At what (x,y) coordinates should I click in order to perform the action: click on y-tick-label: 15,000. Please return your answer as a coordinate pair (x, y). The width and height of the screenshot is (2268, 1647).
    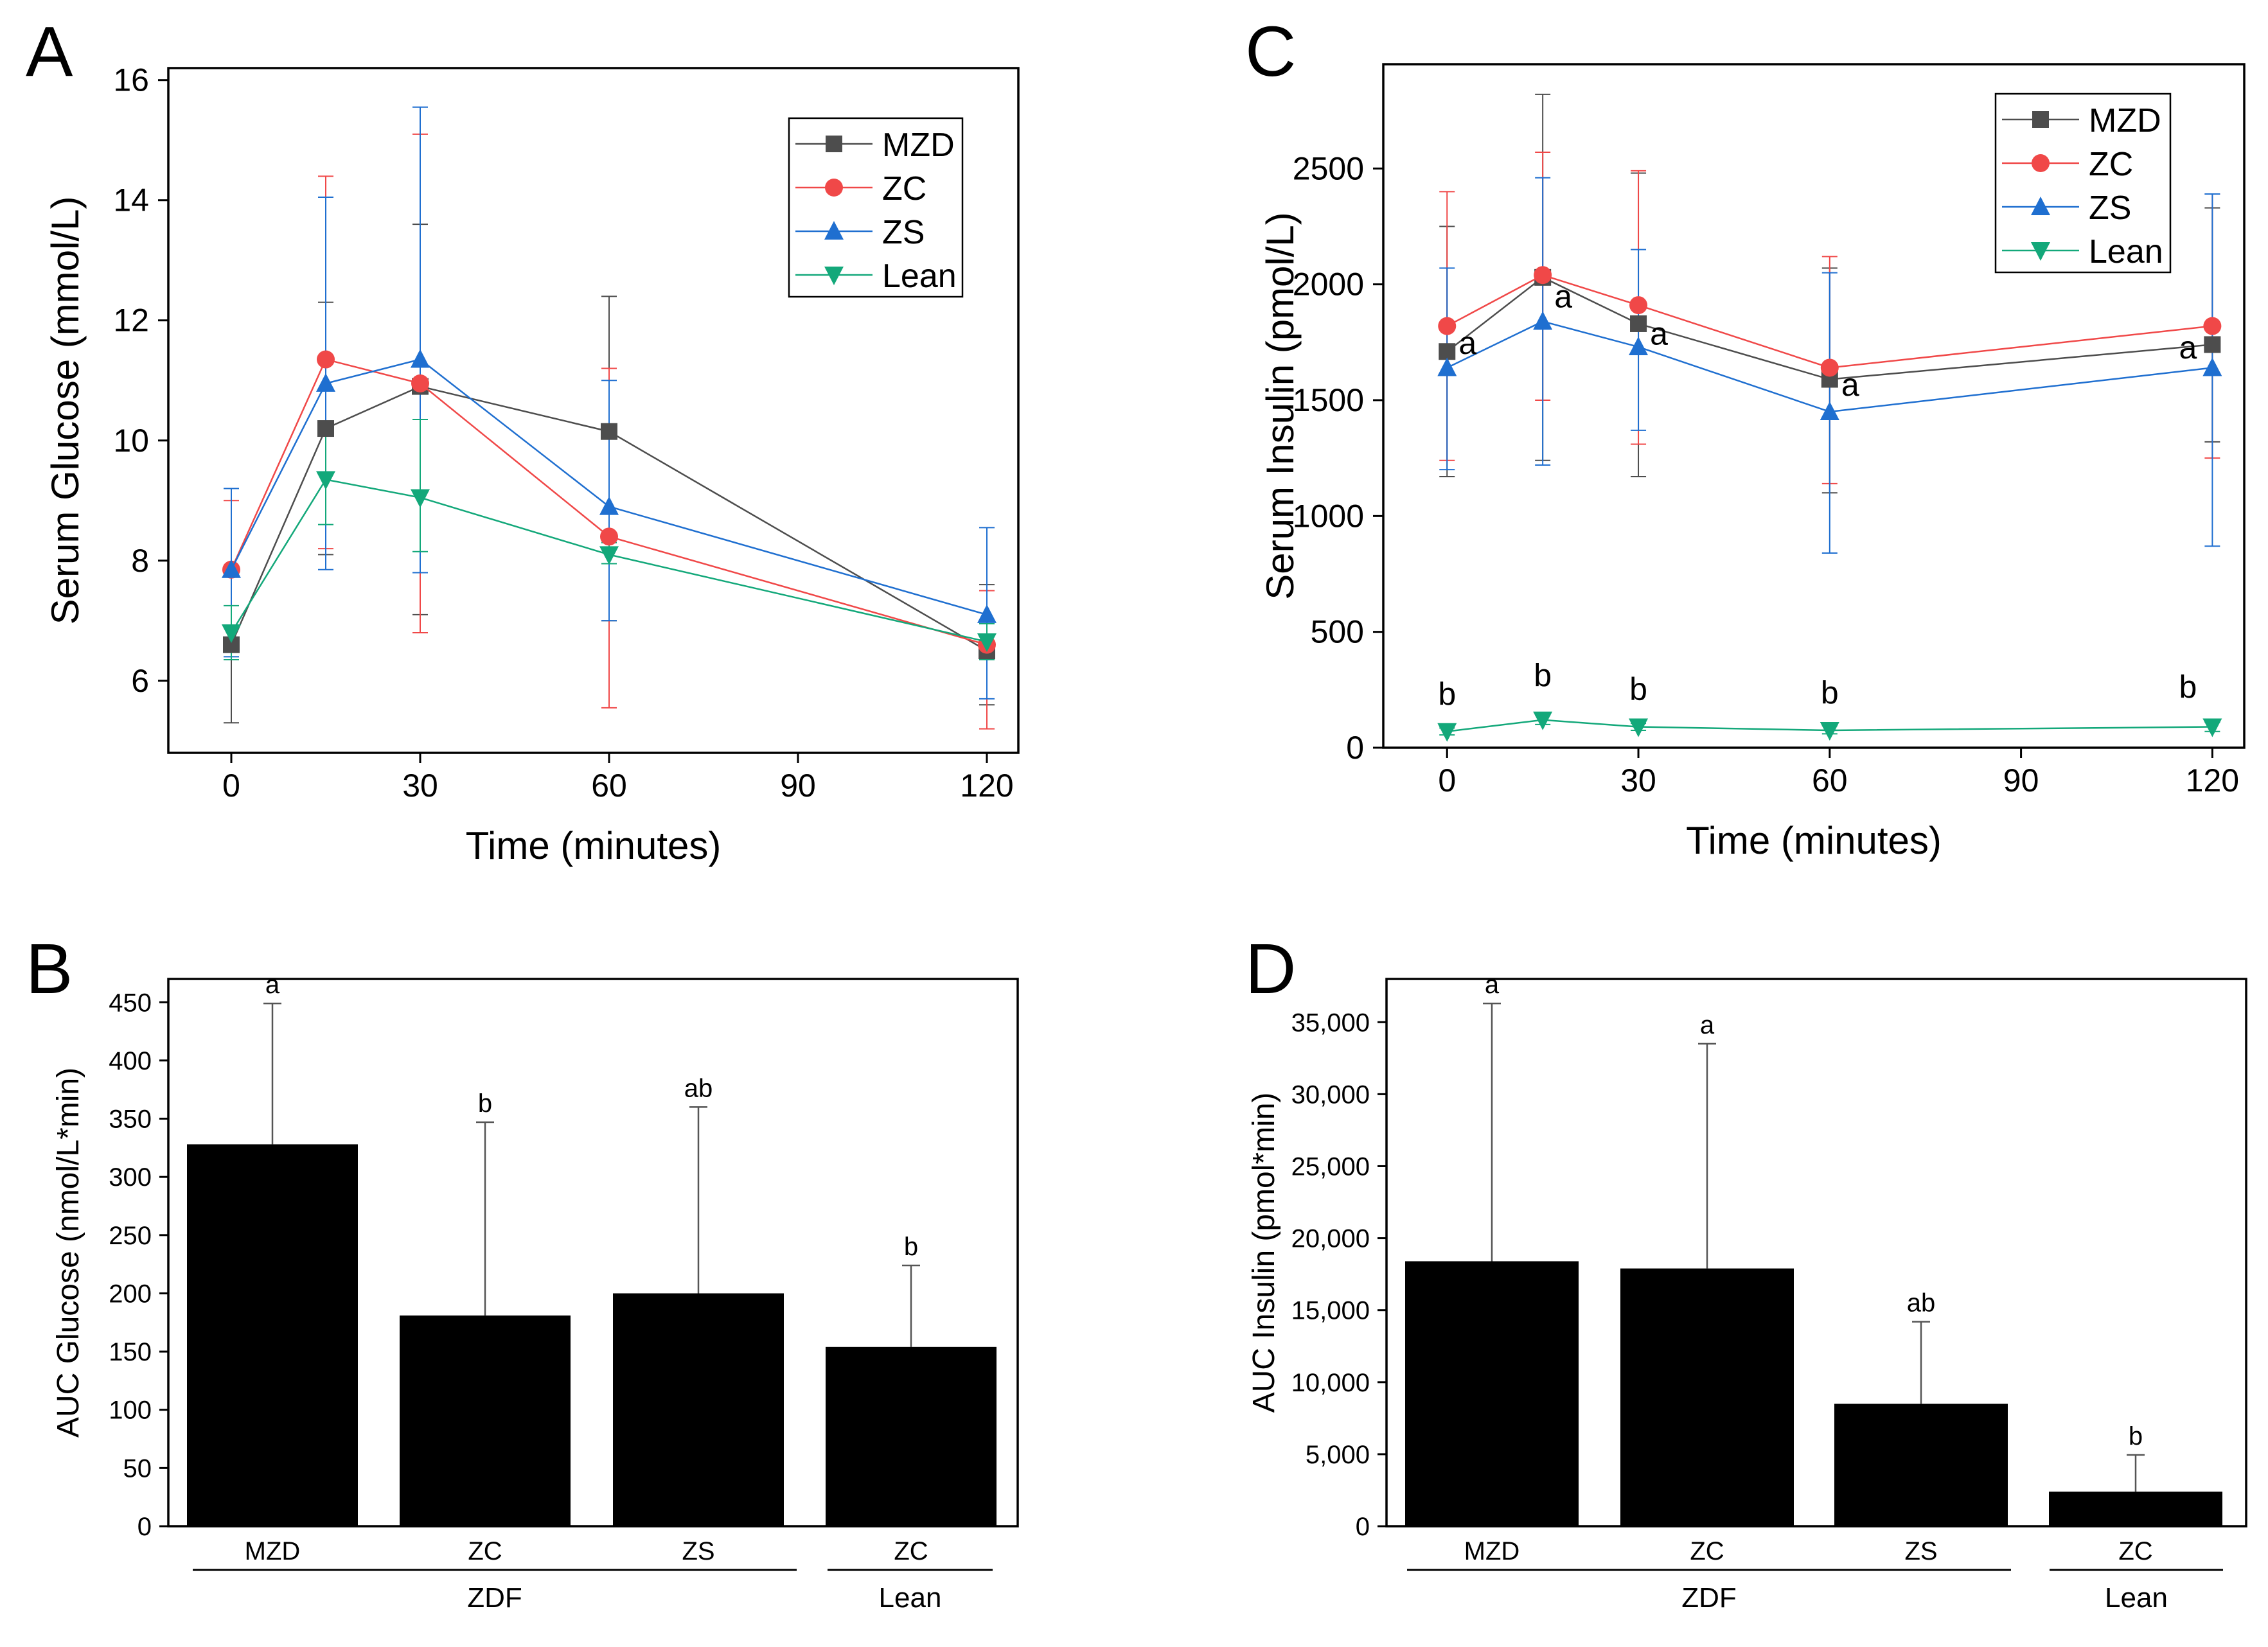
    Looking at the image, I should click on (1330, 1311).